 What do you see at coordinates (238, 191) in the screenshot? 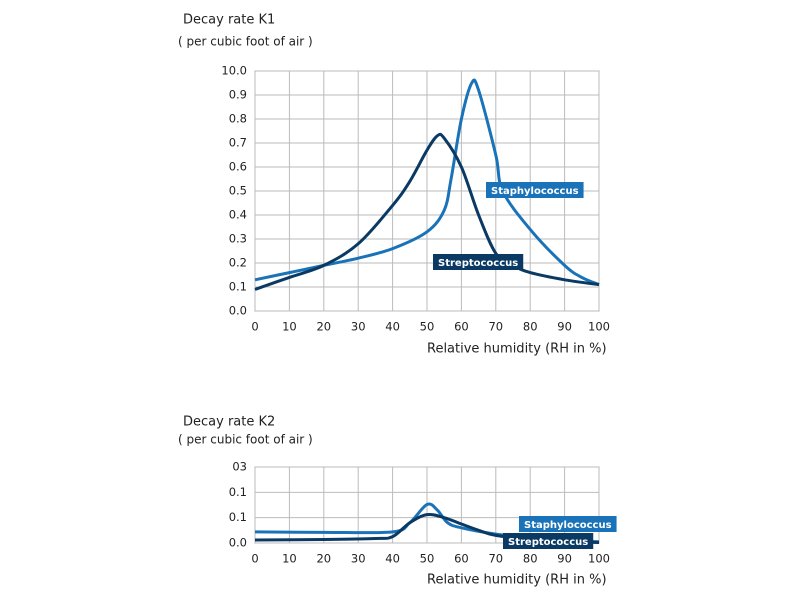
I see `y-tick-label: 0.5` at bounding box center [238, 191].